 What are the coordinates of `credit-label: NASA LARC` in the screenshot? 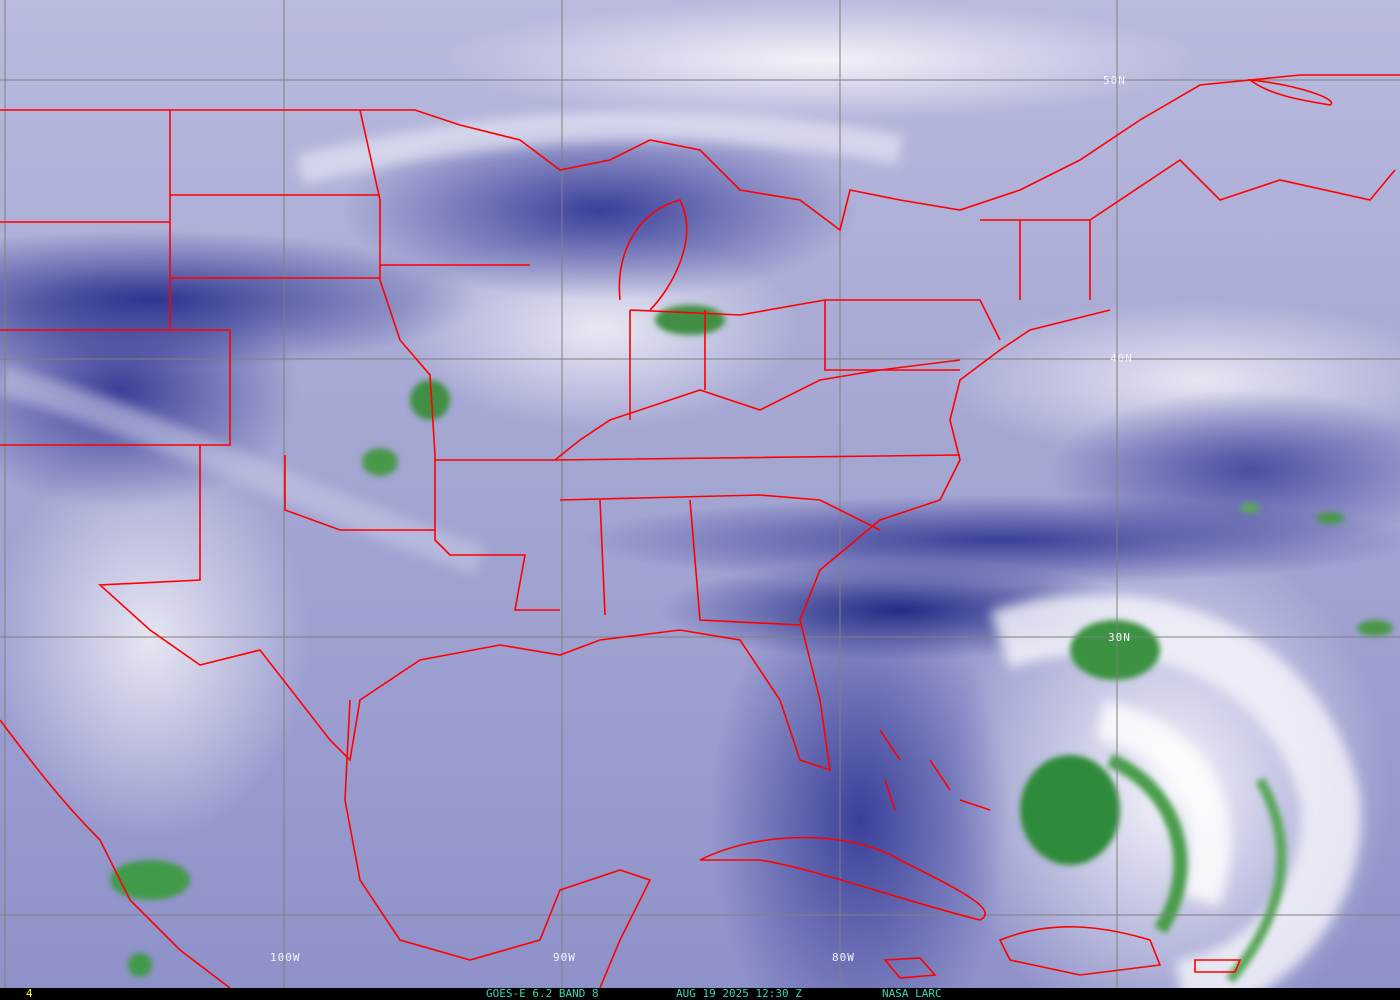 It's located at (912, 993).